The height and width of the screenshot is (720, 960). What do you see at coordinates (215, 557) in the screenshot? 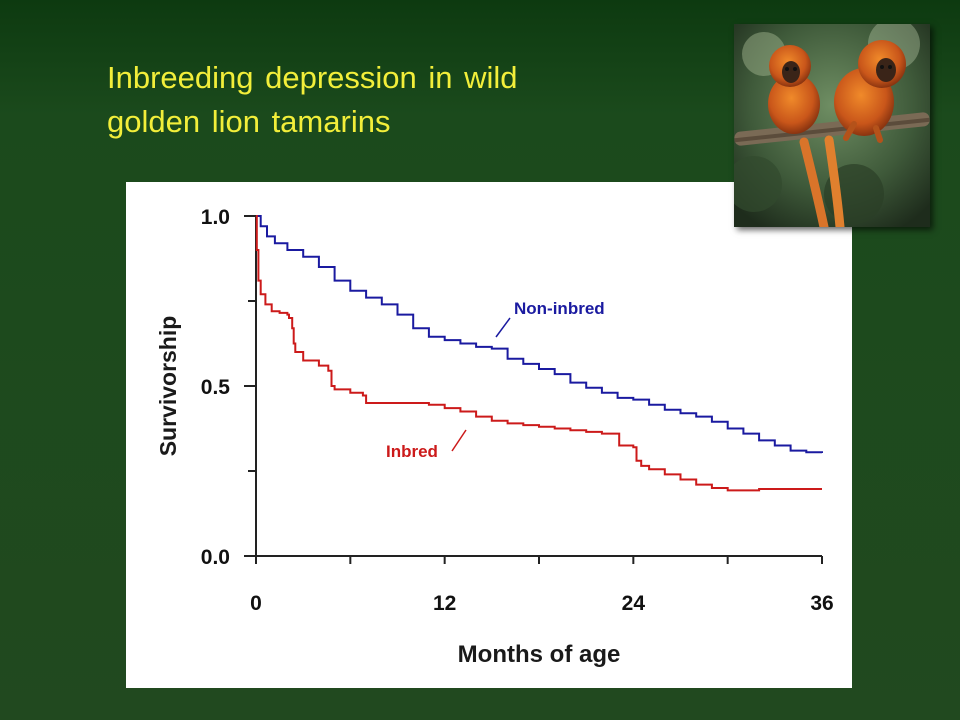
I see `y-tick-label: 0.0` at bounding box center [215, 557].